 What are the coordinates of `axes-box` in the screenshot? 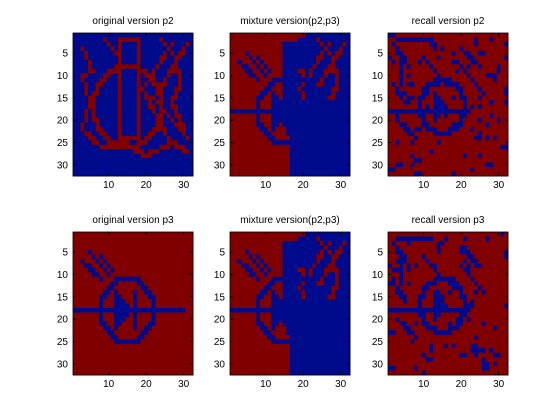 It's located at (133, 303).